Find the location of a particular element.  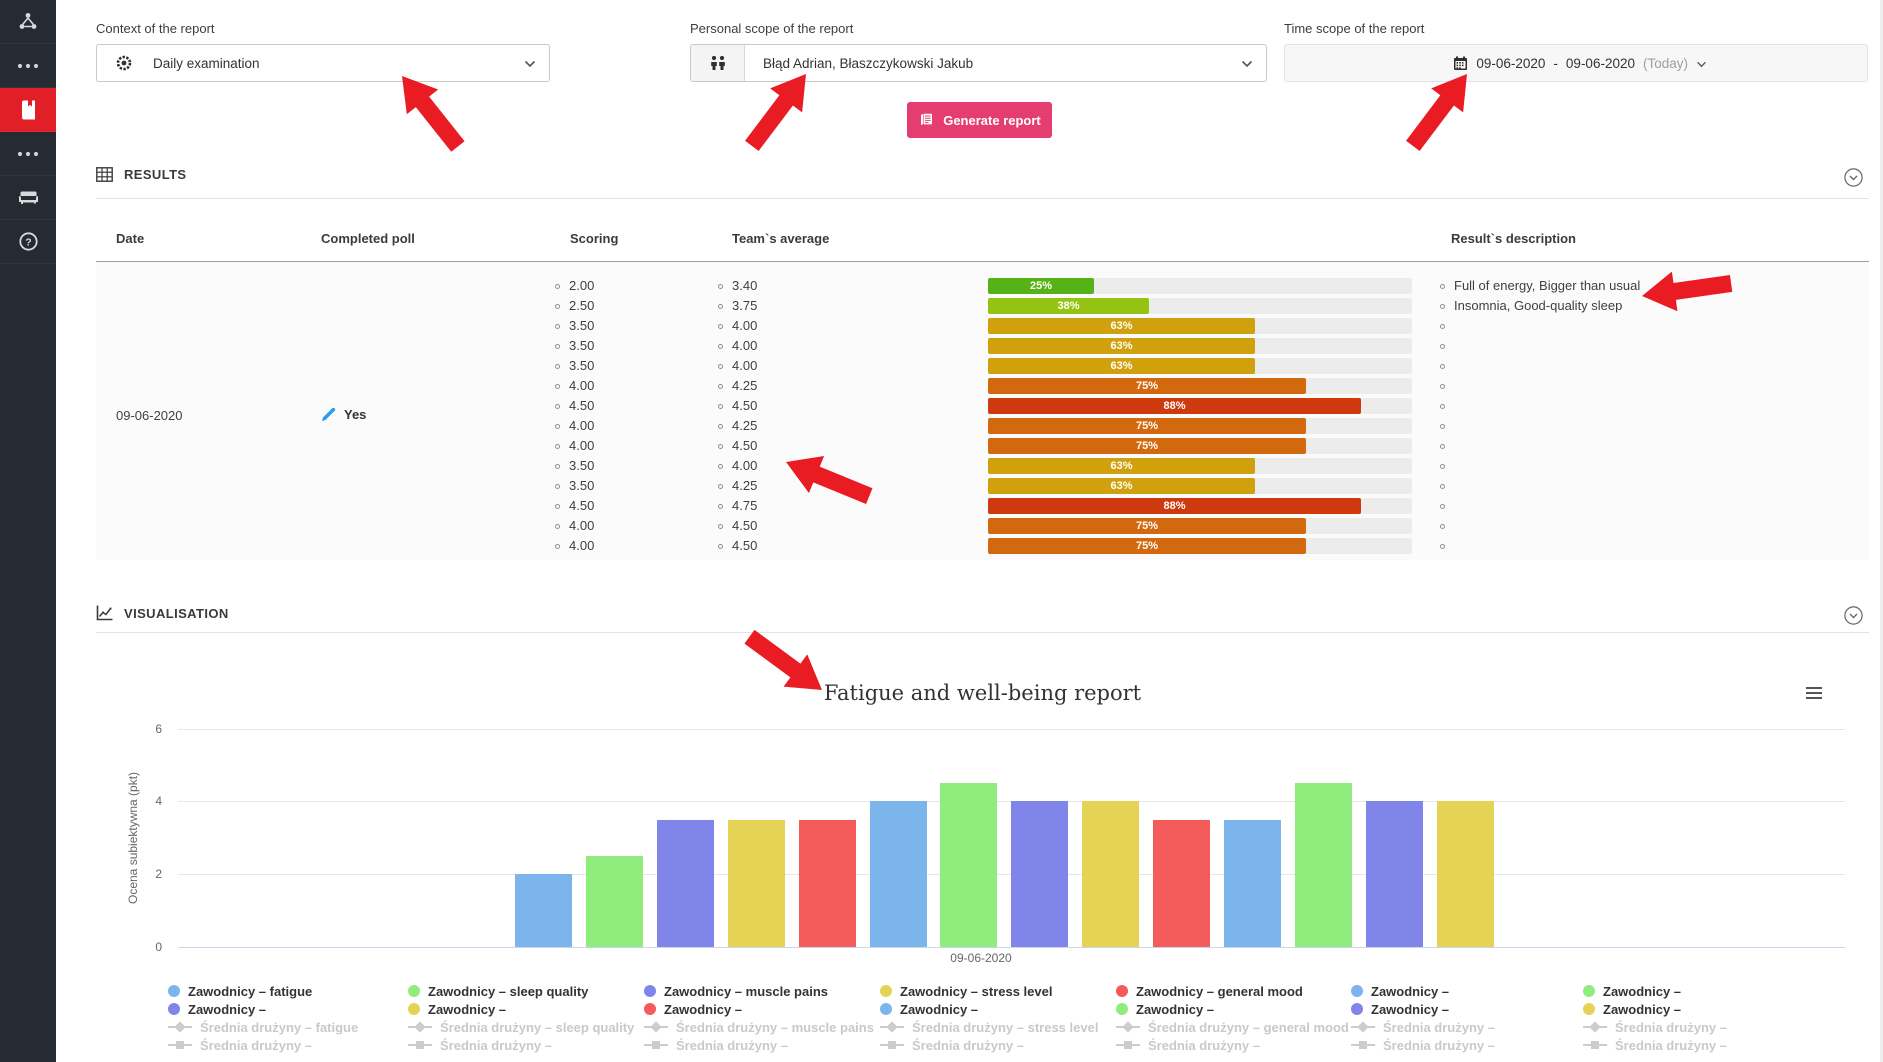

scrollbar is located at coordinates (1881, 531).